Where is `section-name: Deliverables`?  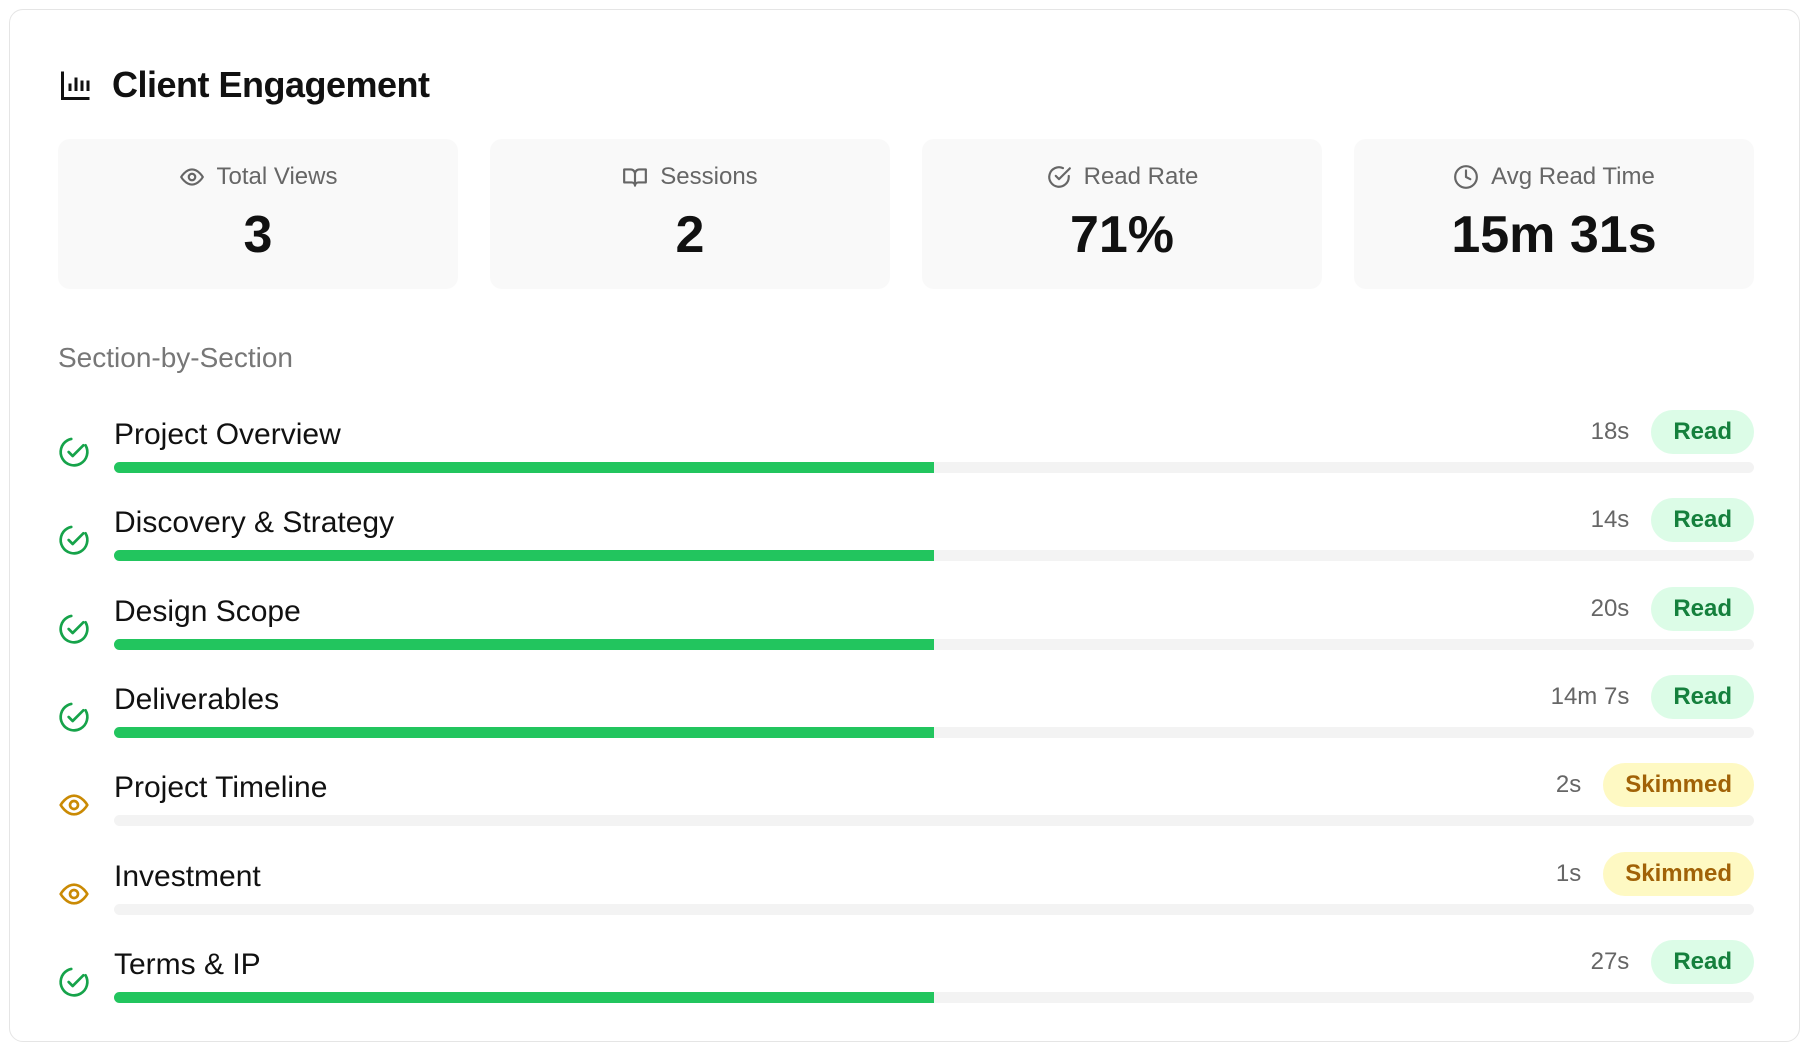
section-name: Deliverables is located at coordinates (197, 699).